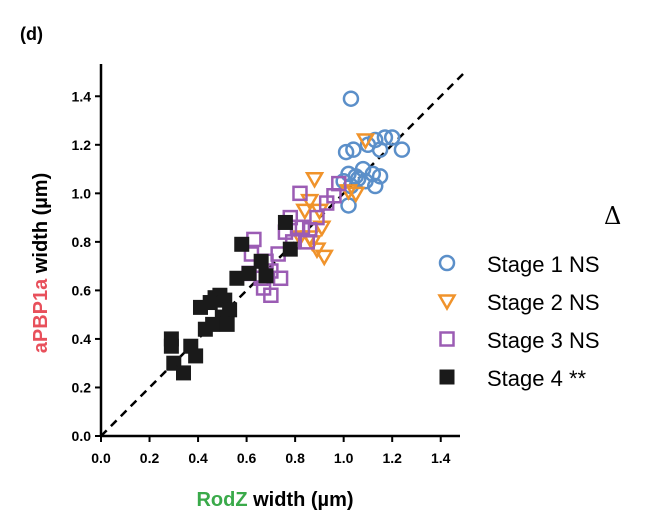 The height and width of the screenshot is (521, 652). Describe the element at coordinates (537, 378) in the screenshot. I see `legend-label: Stage 4 **` at that location.